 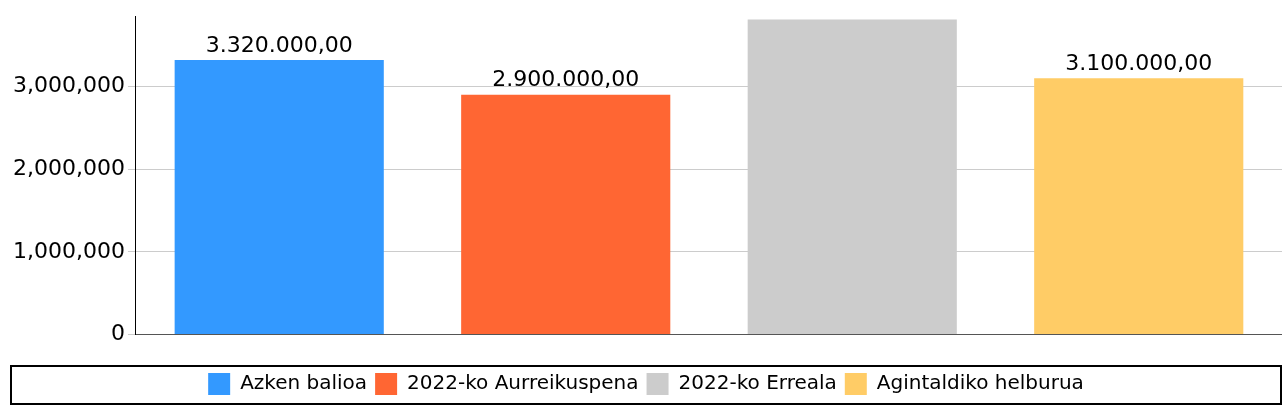 What do you see at coordinates (69, 85) in the screenshot?
I see `y-tick-label: 3,000,000` at bounding box center [69, 85].